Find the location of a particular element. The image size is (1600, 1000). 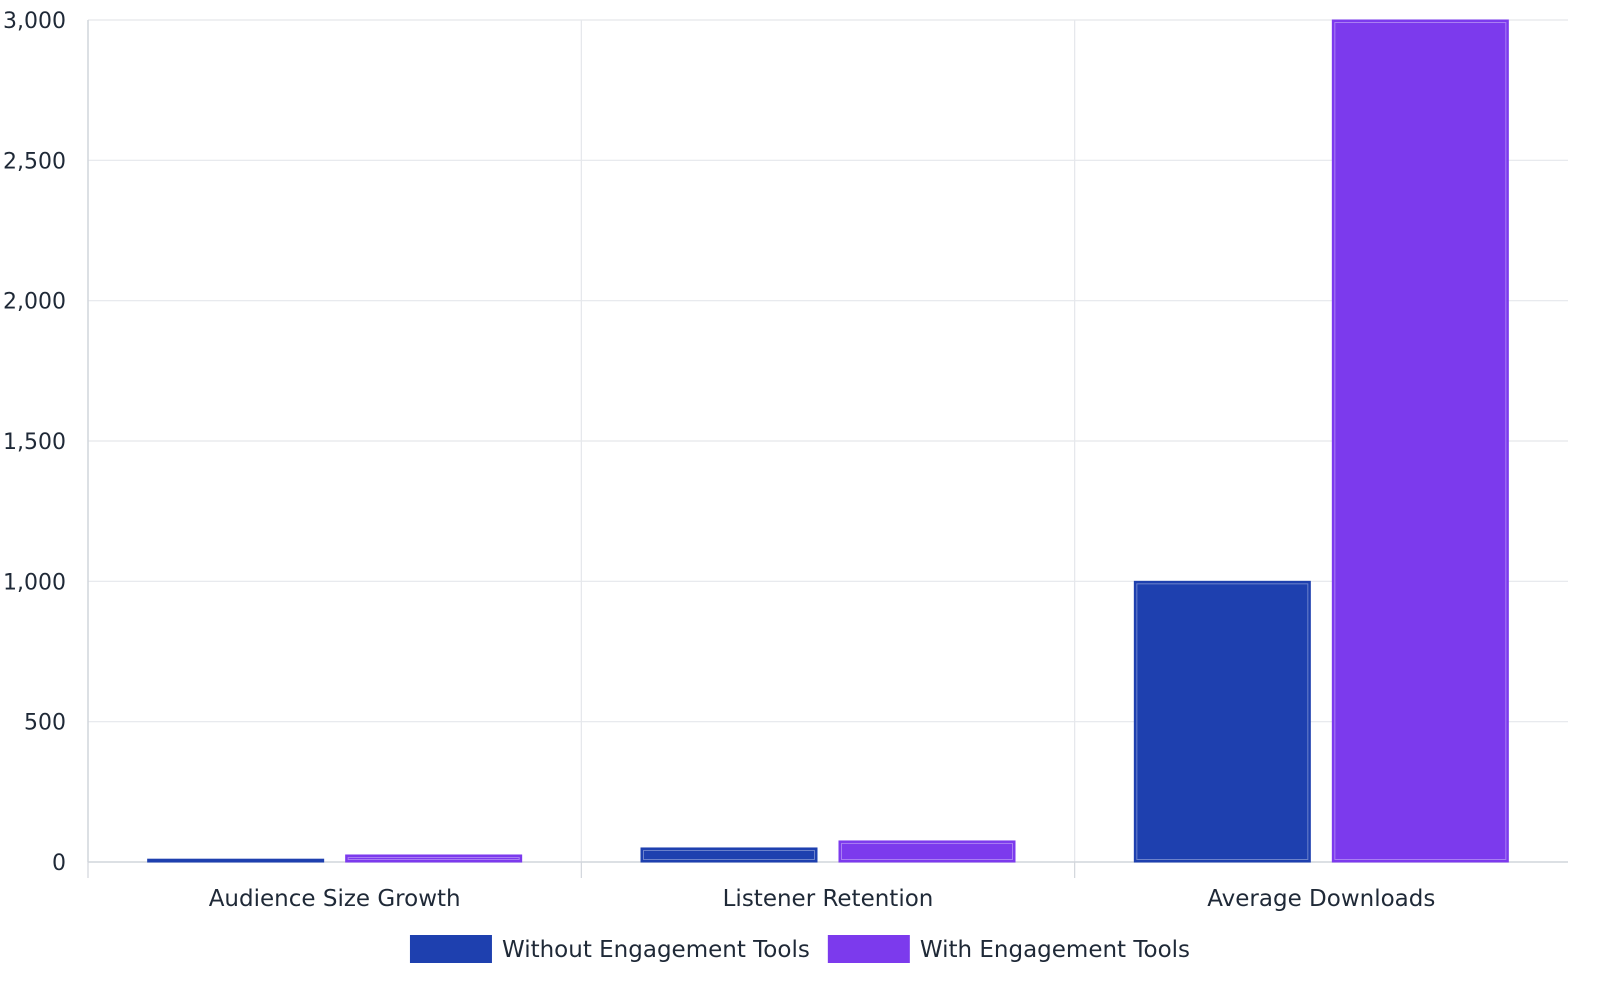

x-tick-label: Average Downloads is located at coordinates (1321, 899).